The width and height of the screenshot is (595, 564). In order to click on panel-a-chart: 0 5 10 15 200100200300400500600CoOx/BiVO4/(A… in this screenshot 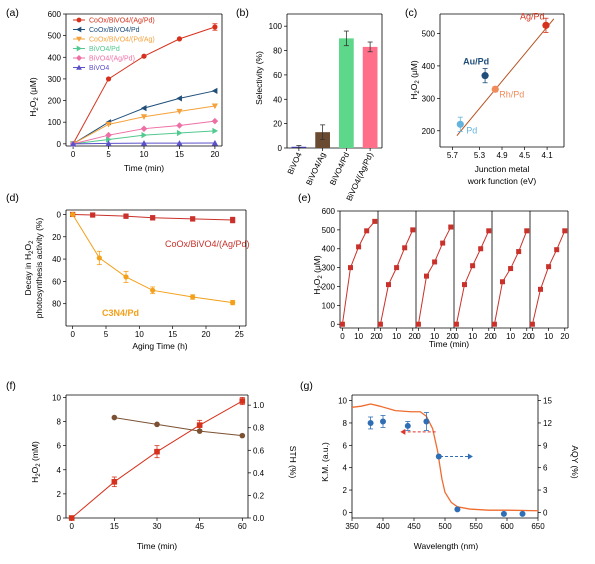, I will do `click(135, 84)`.